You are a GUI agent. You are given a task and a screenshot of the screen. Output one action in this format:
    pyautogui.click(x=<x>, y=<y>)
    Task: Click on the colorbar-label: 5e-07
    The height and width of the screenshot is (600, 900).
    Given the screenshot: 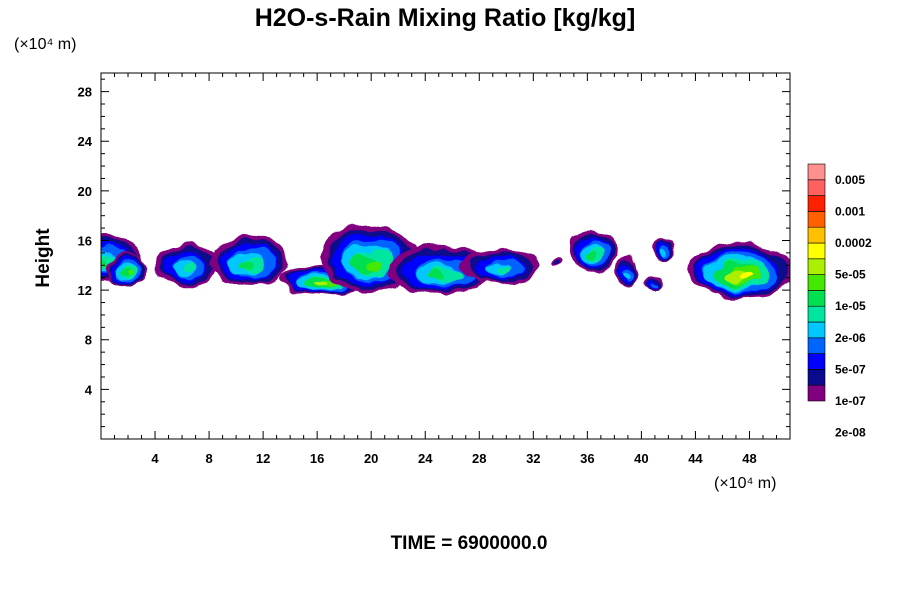 What is the action you would take?
    pyautogui.click(x=850, y=369)
    